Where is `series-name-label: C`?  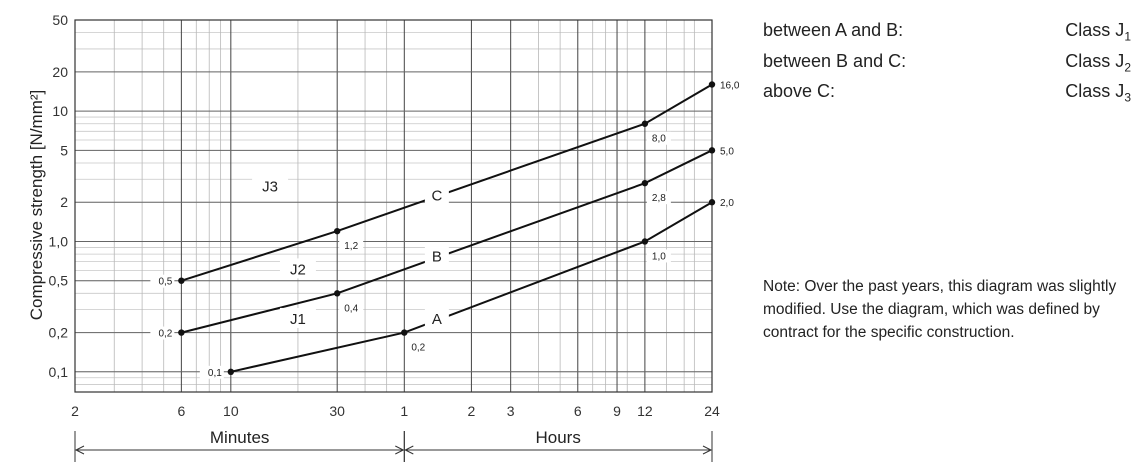 series-name-label: C is located at coordinates (436, 195).